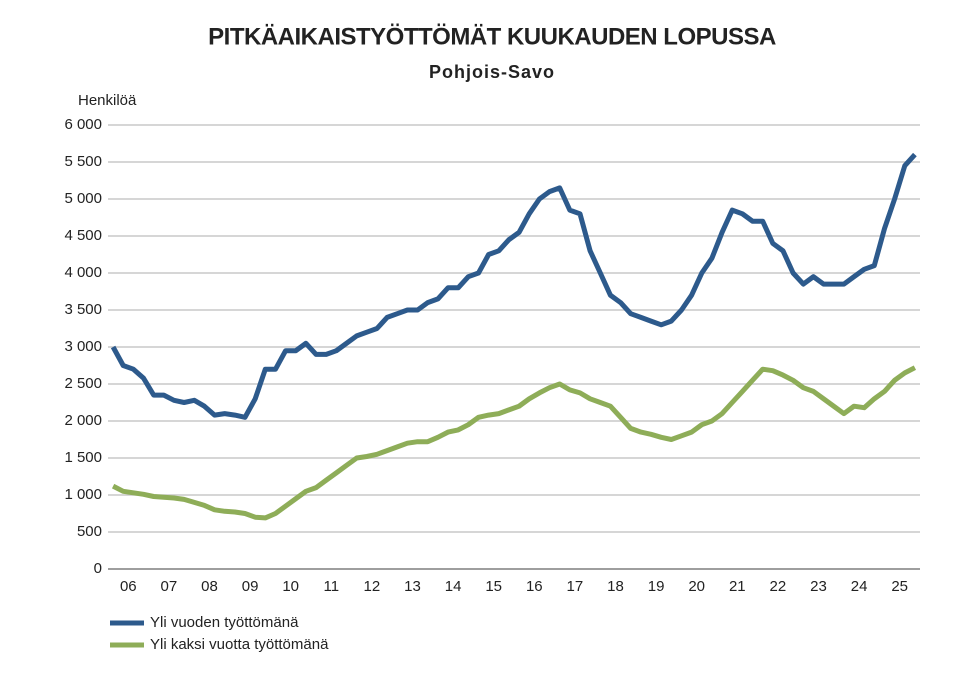 The image size is (960, 677). What do you see at coordinates (737, 586) in the screenshot?
I see `x-tick-label: 21` at bounding box center [737, 586].